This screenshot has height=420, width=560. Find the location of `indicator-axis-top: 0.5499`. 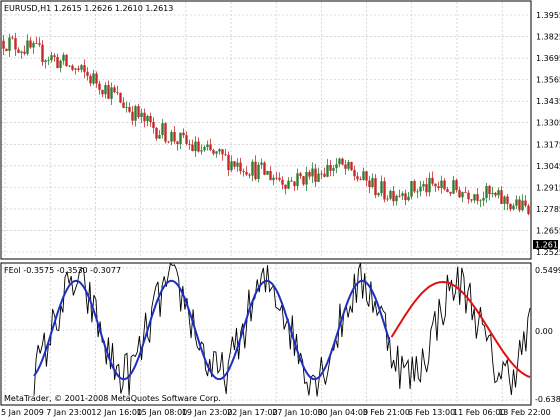

indicator-axis-top: 0.5499 is located at coordinates (547, 270).